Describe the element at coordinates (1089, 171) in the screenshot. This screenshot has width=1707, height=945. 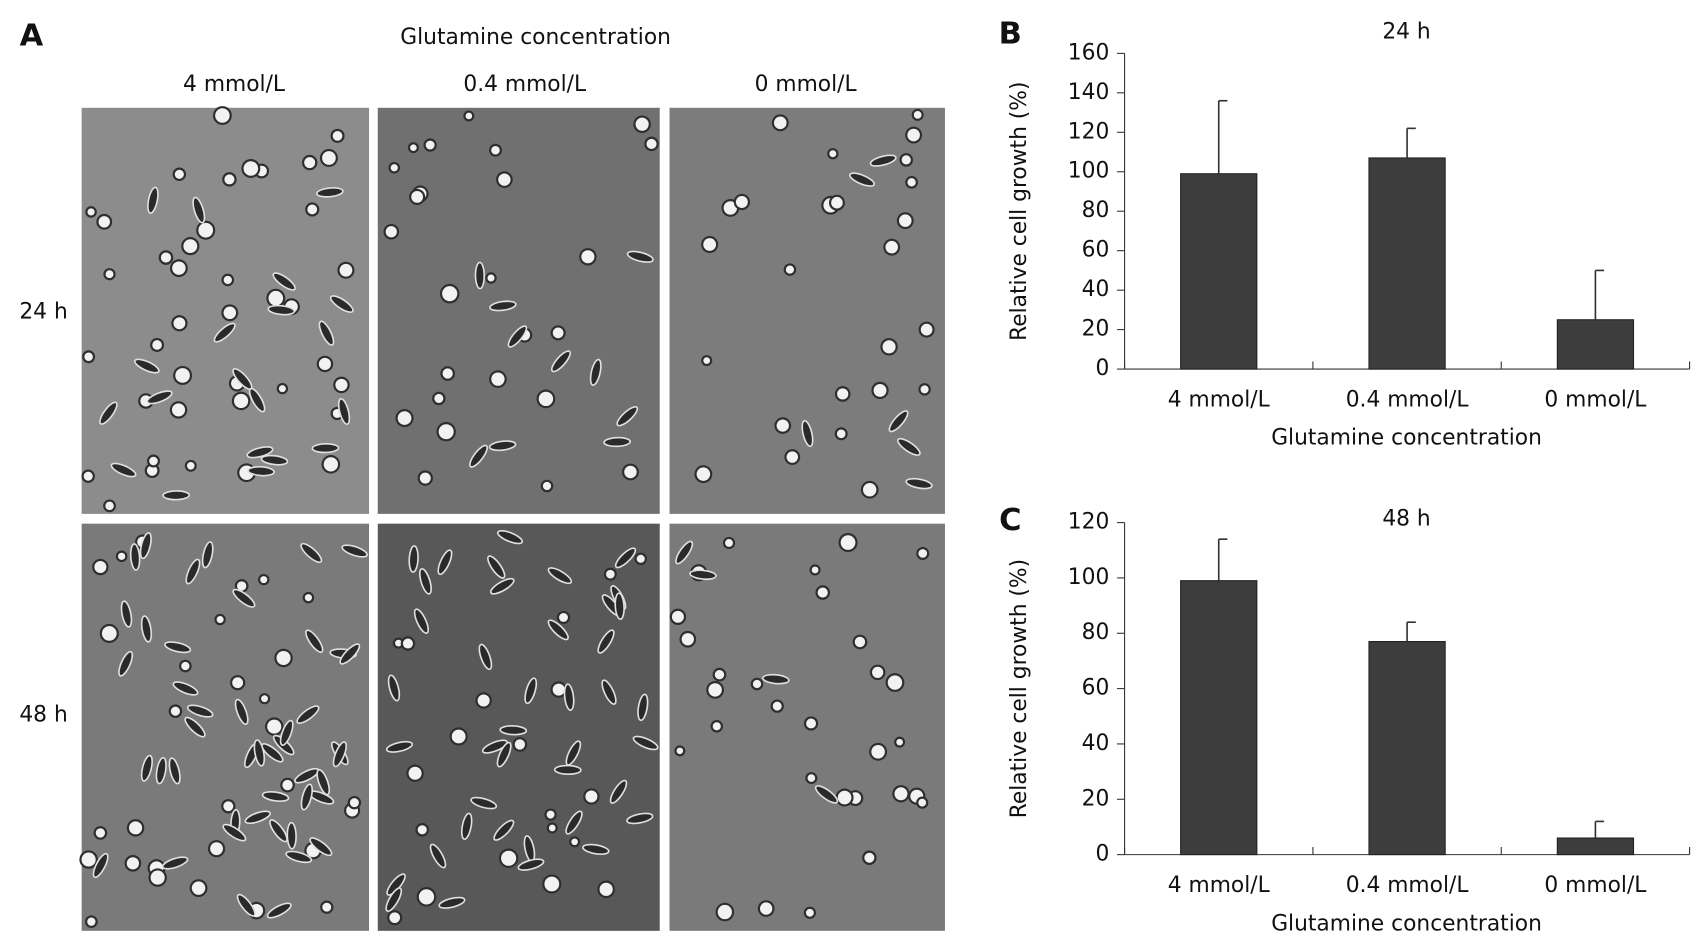
I see `y-tick-label: 100` at that location.